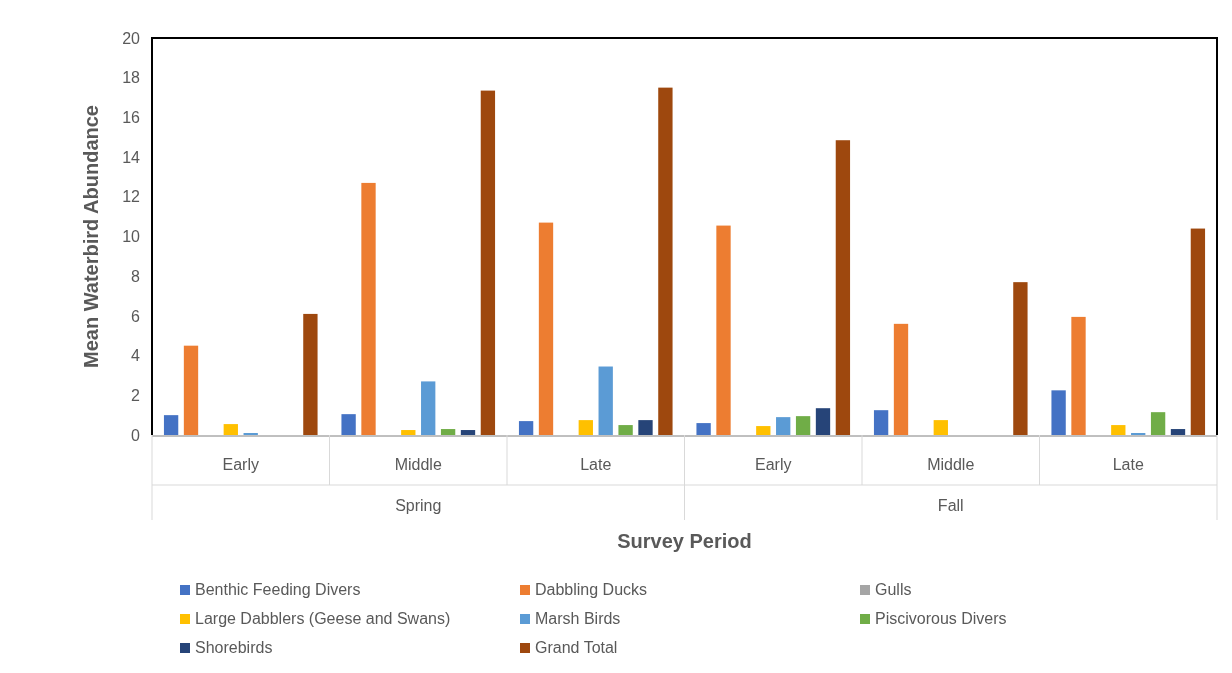  Describe the element at coordinates (131, 157) in the screenshot. I see `y-tick-label: 14` at that location.